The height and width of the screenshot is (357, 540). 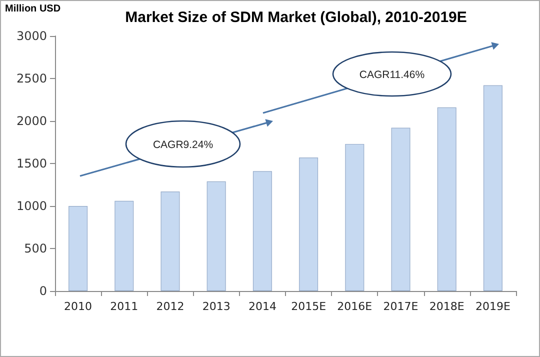 What do you see at coordinates (354, 306) in the screenshot?
I see `x-tick-label: 2016E` at bounding box center [354, 306].